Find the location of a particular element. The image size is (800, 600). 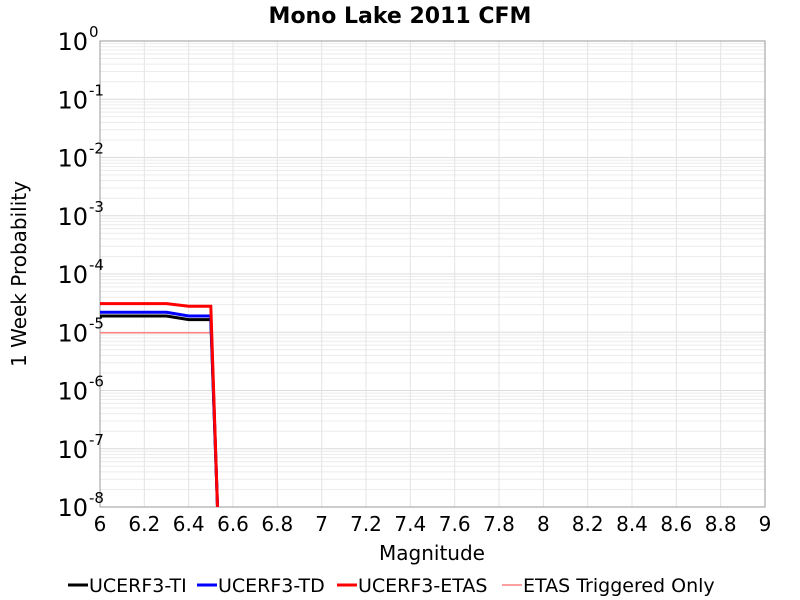

legend-label: UCERF3-ETAS is located at coordinates (422, 586).